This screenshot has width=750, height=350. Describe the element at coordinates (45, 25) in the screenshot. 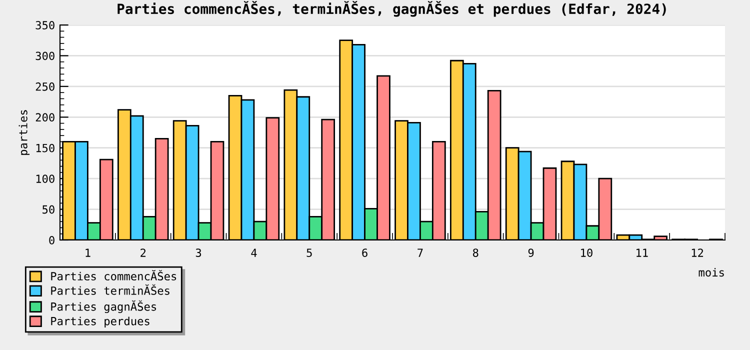

I see `y-tick-label: 350` at that location.